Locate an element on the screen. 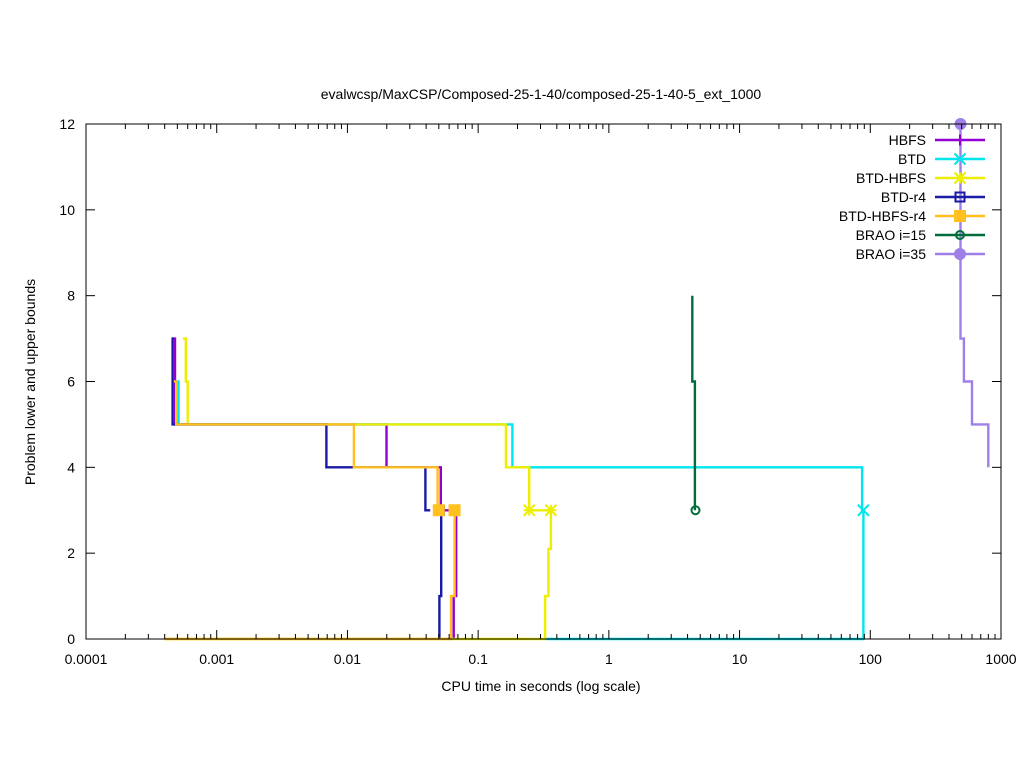  y-tick-label: 6 is located at coordinates (71, 382).